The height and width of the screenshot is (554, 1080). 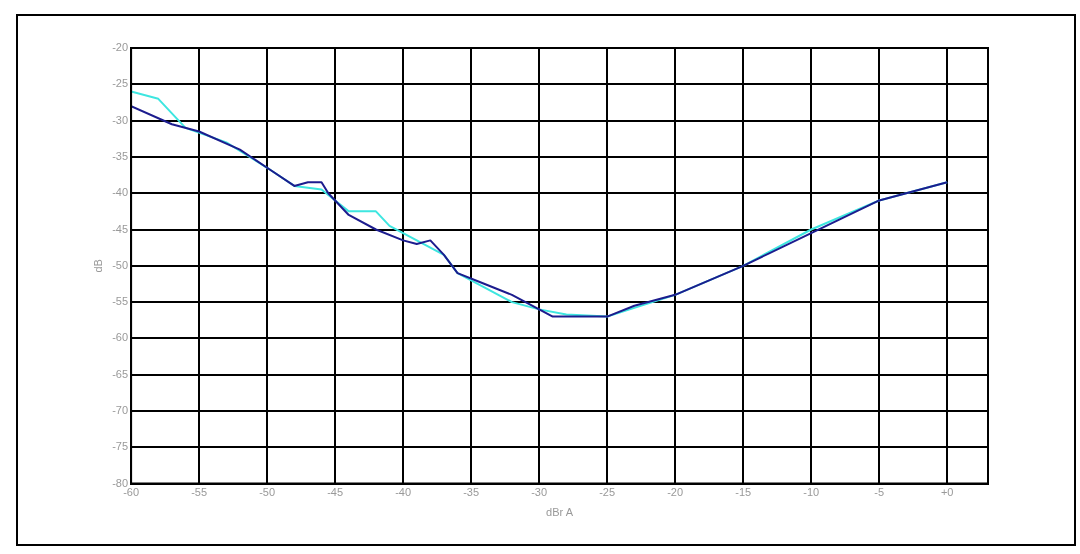 What do you see at coordinates (811, 492) in the screenshot?
I see `x-tick-label: -10` at bounding box center [811, 492].